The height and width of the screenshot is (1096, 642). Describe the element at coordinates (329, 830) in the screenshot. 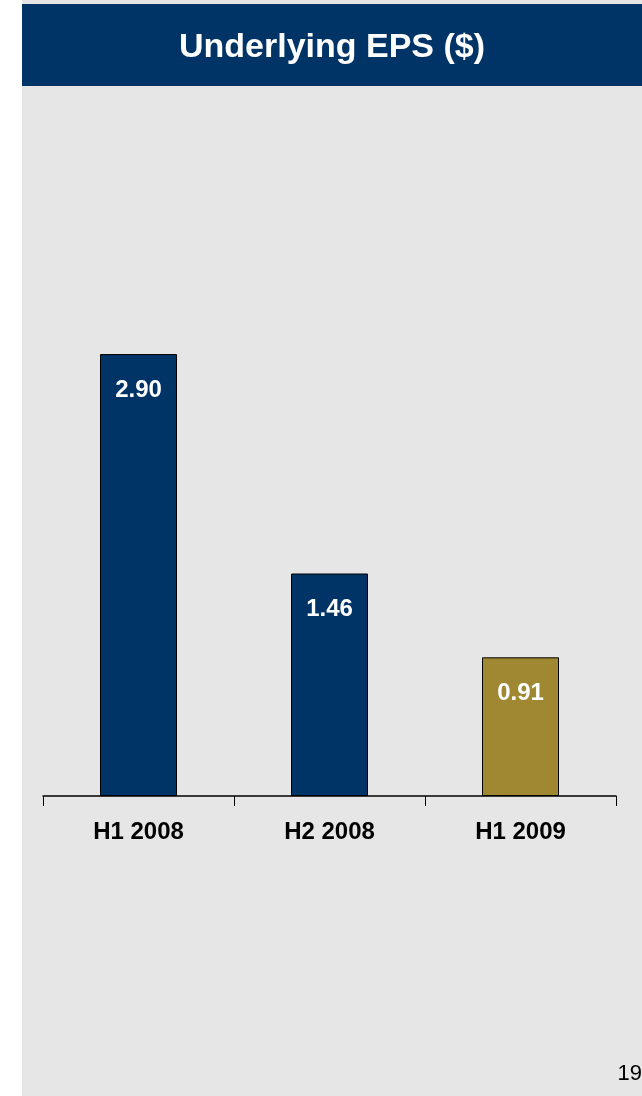

I see `x-tick-label: H2 2008` at that location.